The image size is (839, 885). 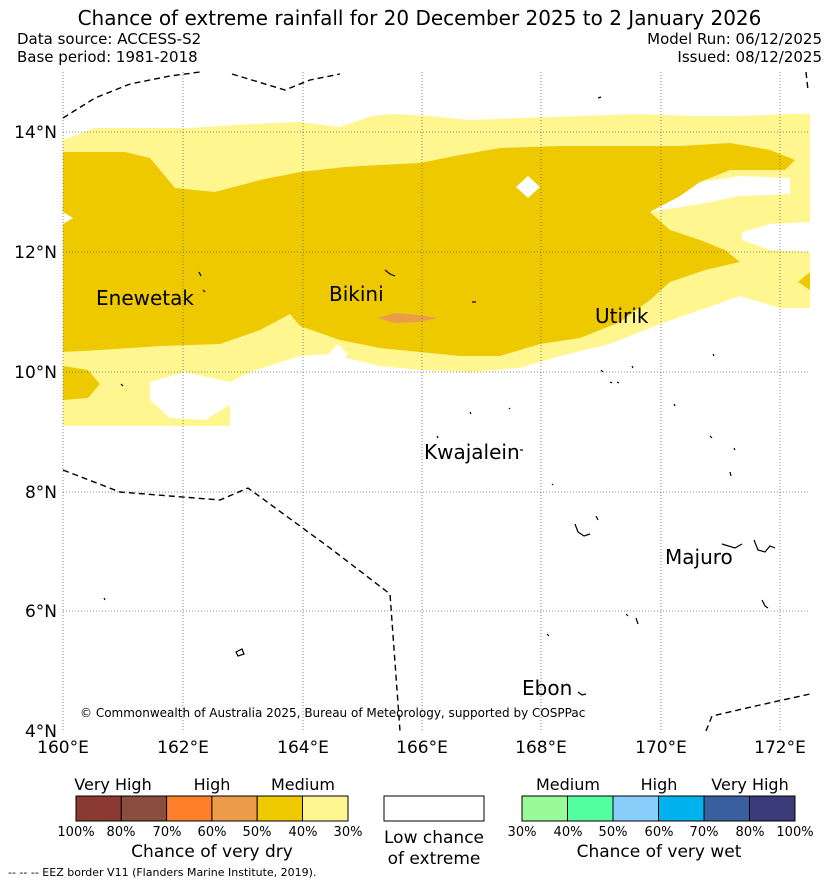 I want to click on neutral-legend-swatch, so click(x=434, y=808).